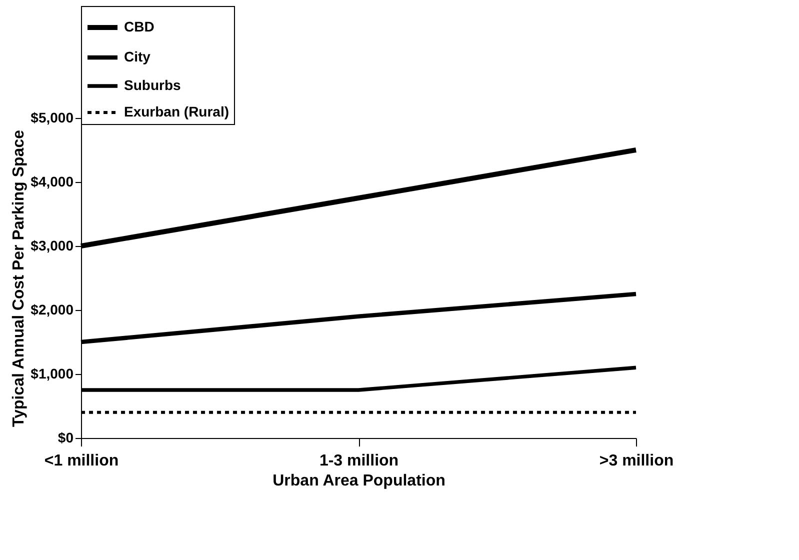  I want to click on y-axis-title: Typical Annual Cost Per Parking Space, so click(19, 278).